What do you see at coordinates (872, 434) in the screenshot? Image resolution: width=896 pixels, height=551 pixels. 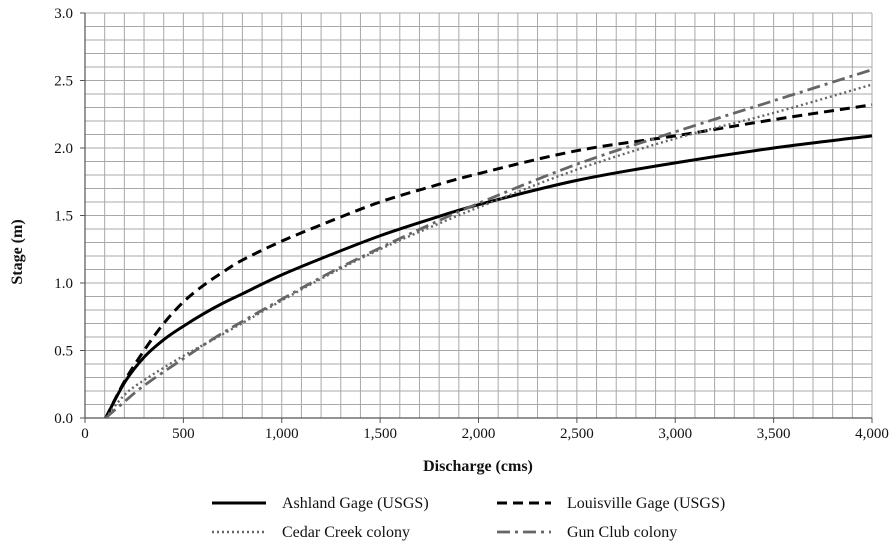 I see `x-tick-label: 4,000` at bounding box center [872, 434].